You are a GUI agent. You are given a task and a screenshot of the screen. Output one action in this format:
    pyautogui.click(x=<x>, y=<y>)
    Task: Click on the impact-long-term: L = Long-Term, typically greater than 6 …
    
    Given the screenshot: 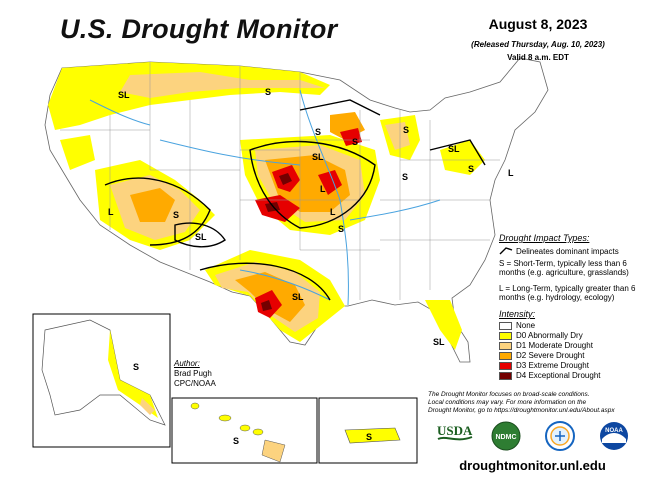 What is the action you would take?
    pyautogui.click(x=567, y=293)
    